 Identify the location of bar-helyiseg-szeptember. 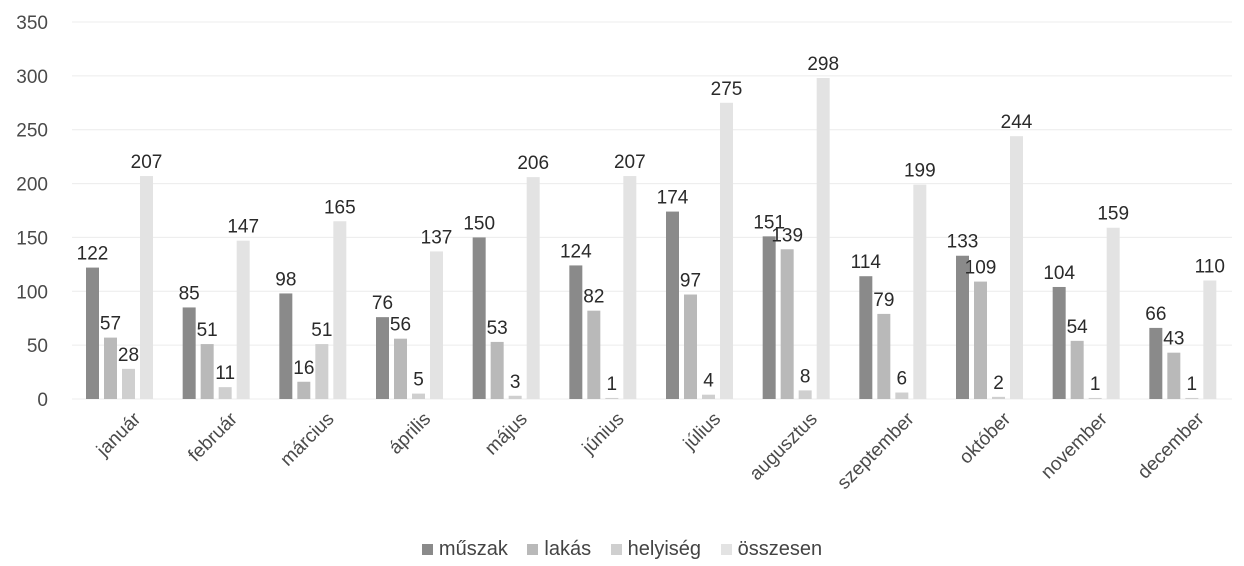
(902, 395).